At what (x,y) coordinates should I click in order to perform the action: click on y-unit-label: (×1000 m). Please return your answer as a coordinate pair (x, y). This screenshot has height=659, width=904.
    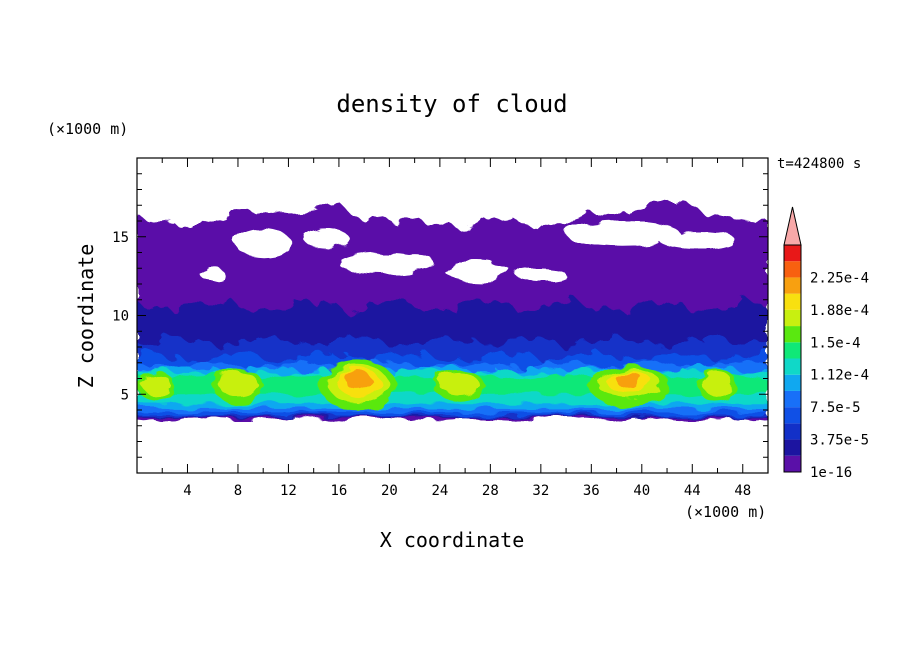
    Looking at the image, I should click on (87, 129).